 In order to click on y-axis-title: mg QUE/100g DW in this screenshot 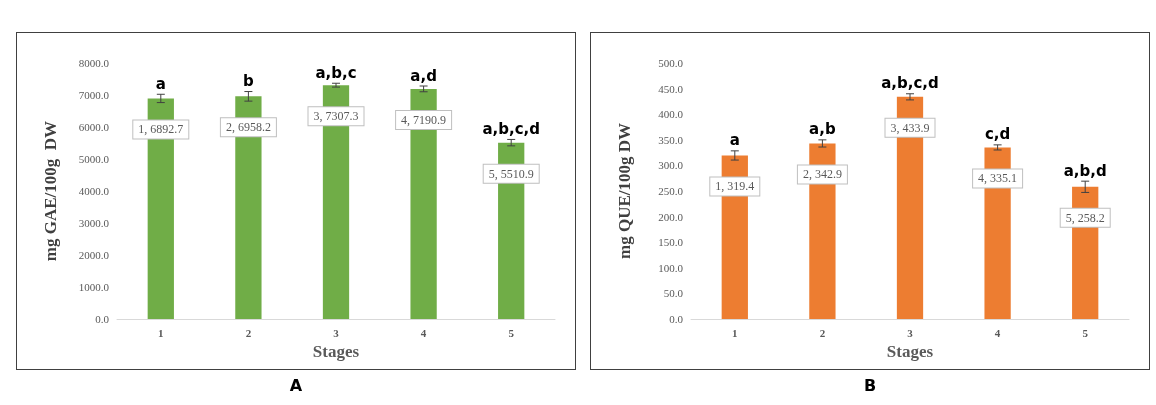, I will do `click(624, 191)`.